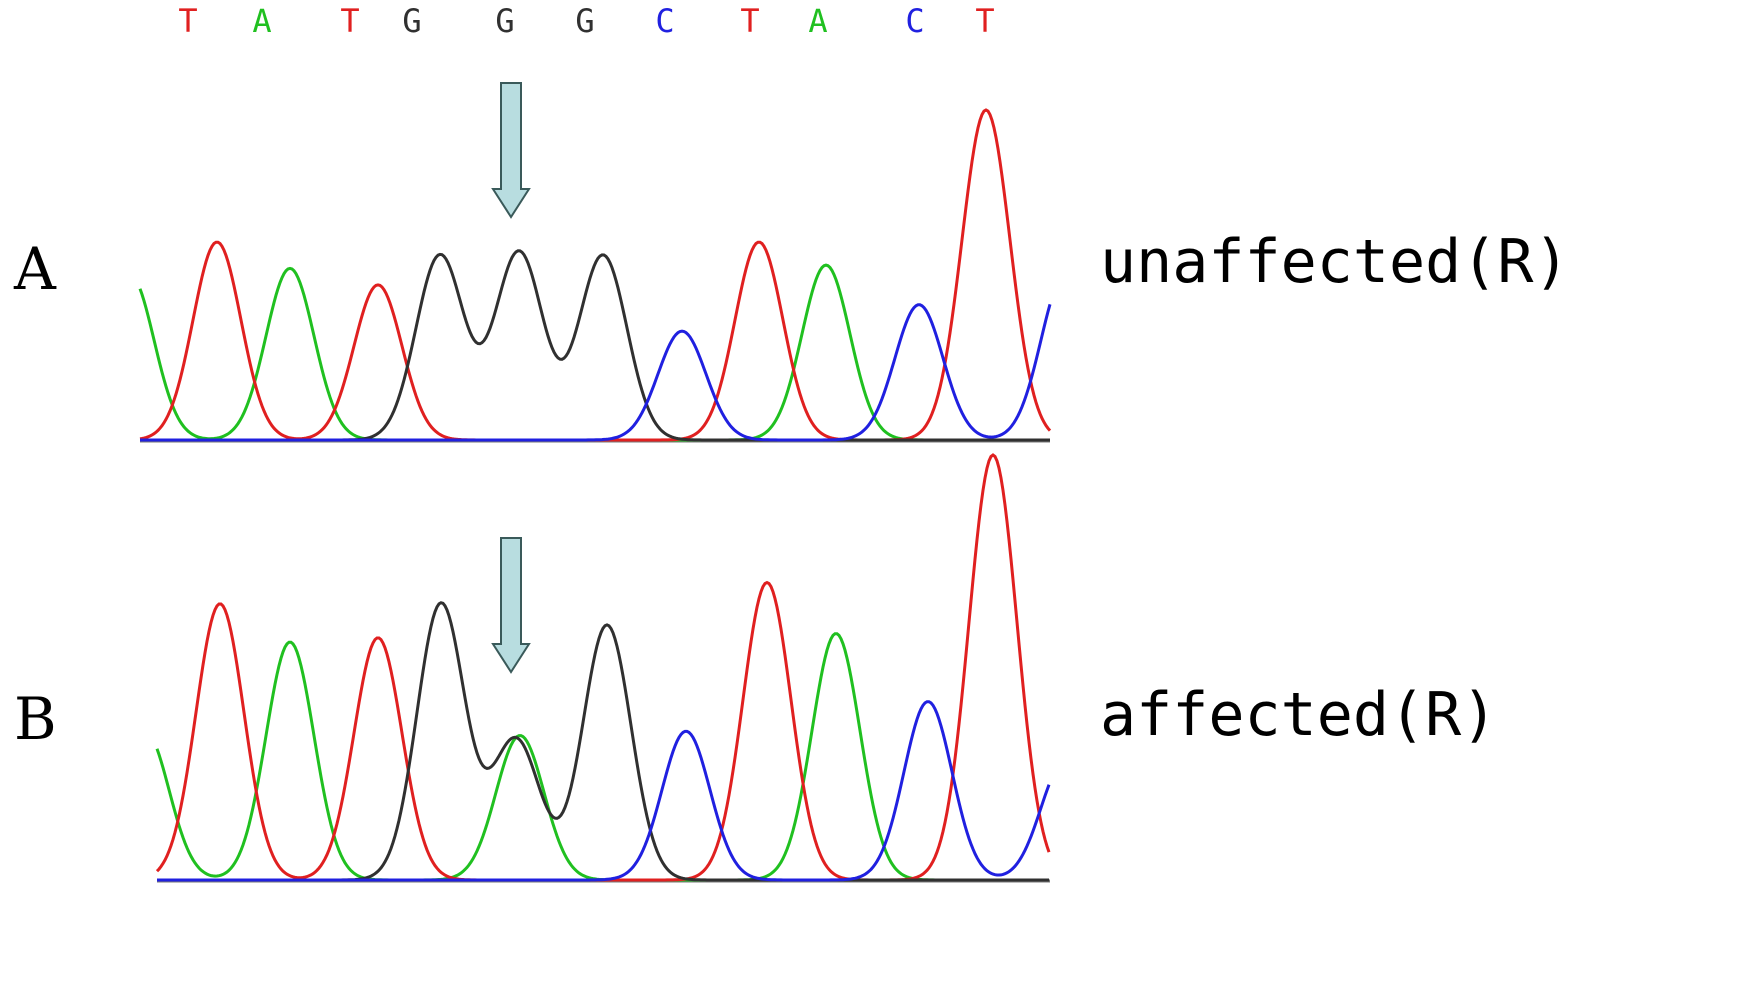 Image resolution: width=1756 pixels, height=1000 pixels. What do you see at coordinates (915, 21) in the screenshot?
I see `base-call-10: C` at bounding box center [915, 21].